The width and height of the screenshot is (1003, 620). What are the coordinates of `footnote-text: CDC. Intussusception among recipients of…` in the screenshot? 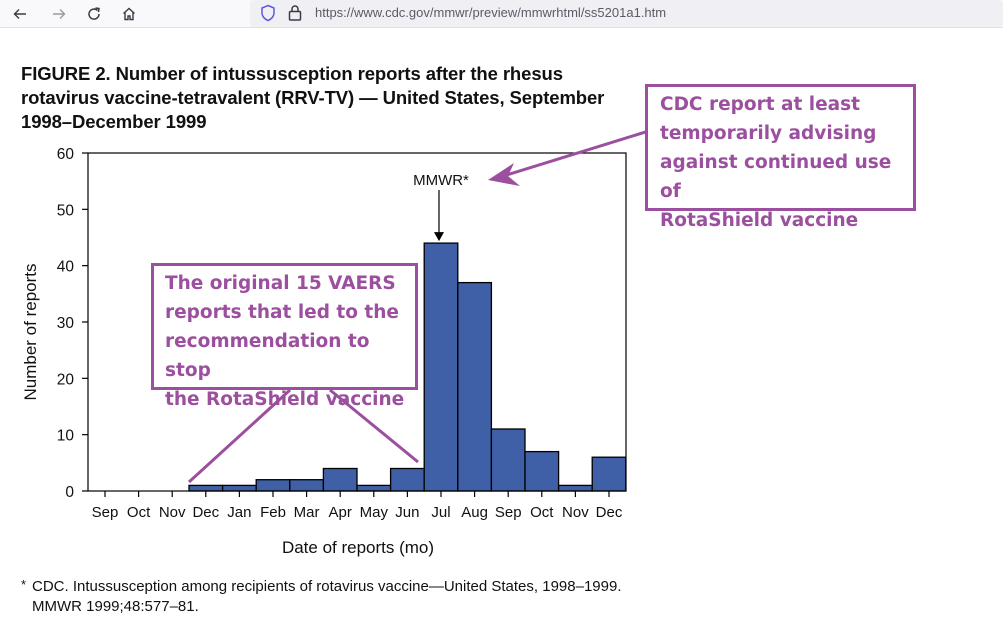 It's located at (327, 596).